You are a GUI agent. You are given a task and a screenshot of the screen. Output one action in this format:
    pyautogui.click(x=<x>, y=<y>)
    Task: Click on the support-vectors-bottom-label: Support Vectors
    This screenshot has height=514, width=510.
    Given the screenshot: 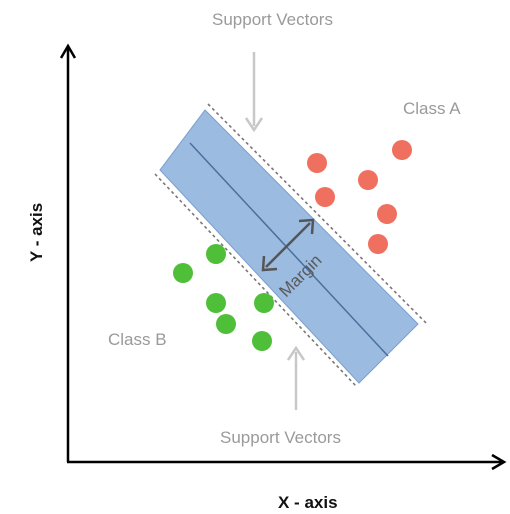 What is the action you would take?
    pyautogui.click(x=280, y=437)
    